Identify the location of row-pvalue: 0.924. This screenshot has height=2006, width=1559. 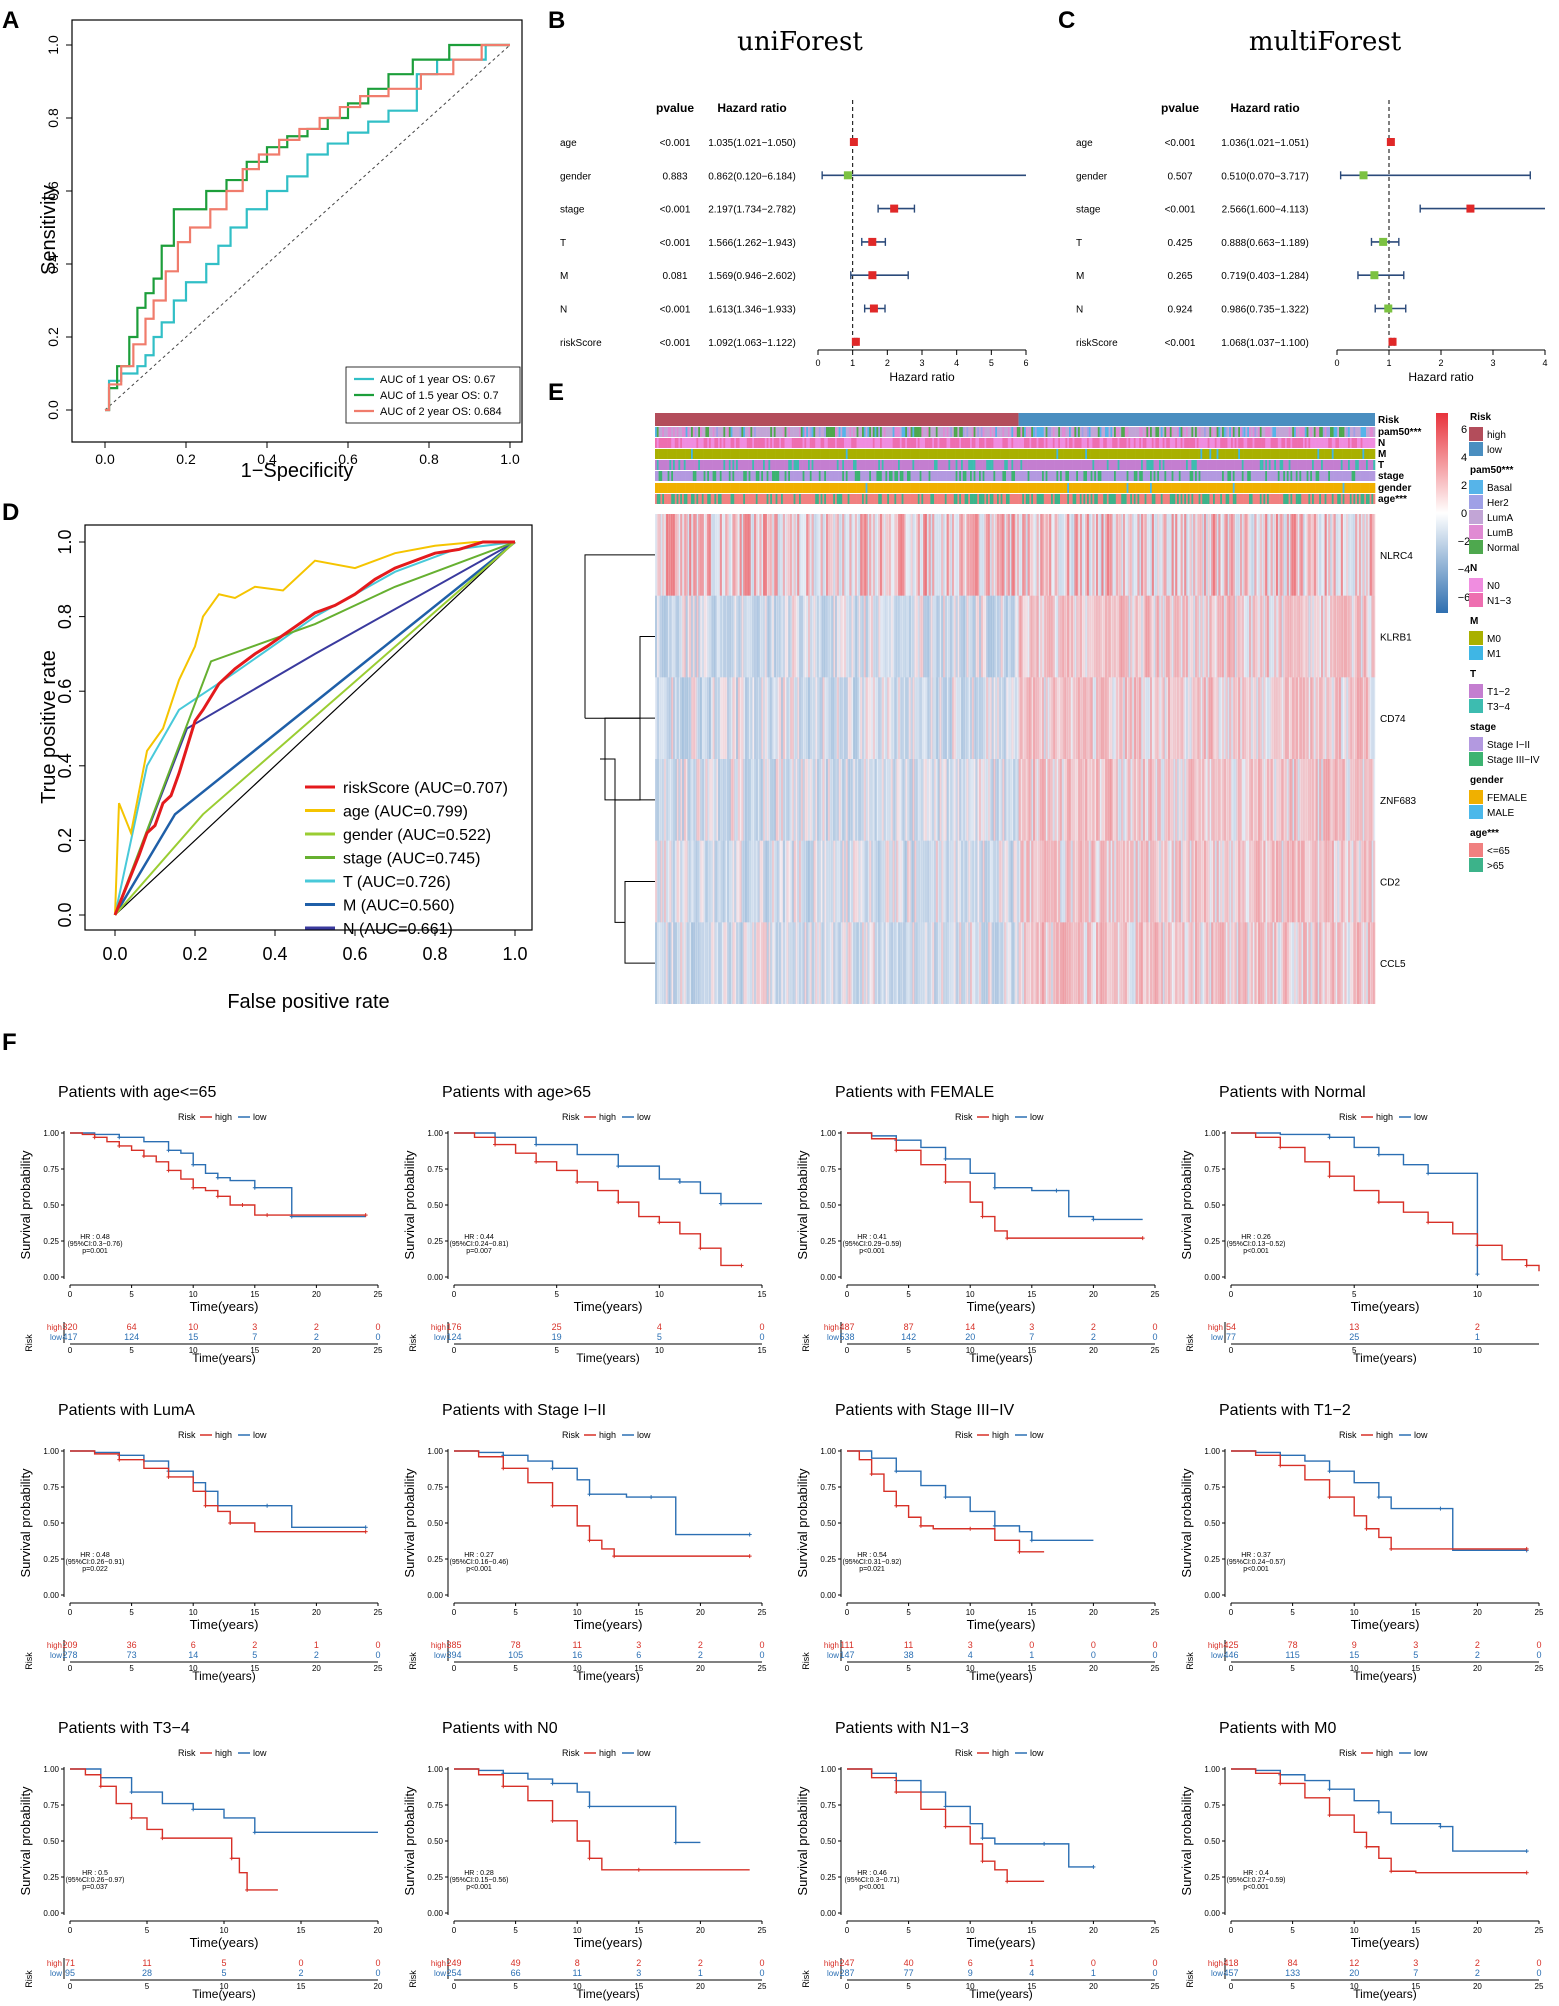
(1179, 310).